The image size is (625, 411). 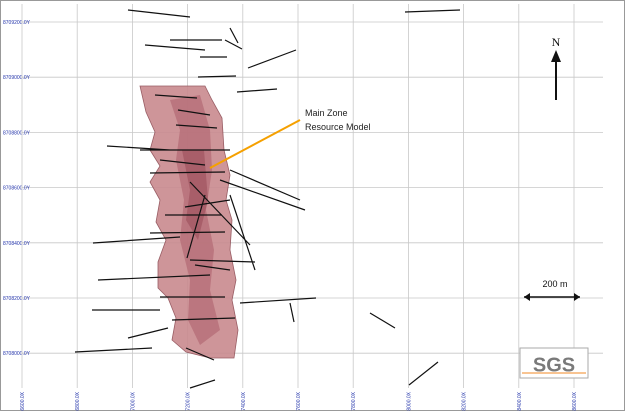 I want to click on easting-label: 417800.0X, so click(x=354, y=401).